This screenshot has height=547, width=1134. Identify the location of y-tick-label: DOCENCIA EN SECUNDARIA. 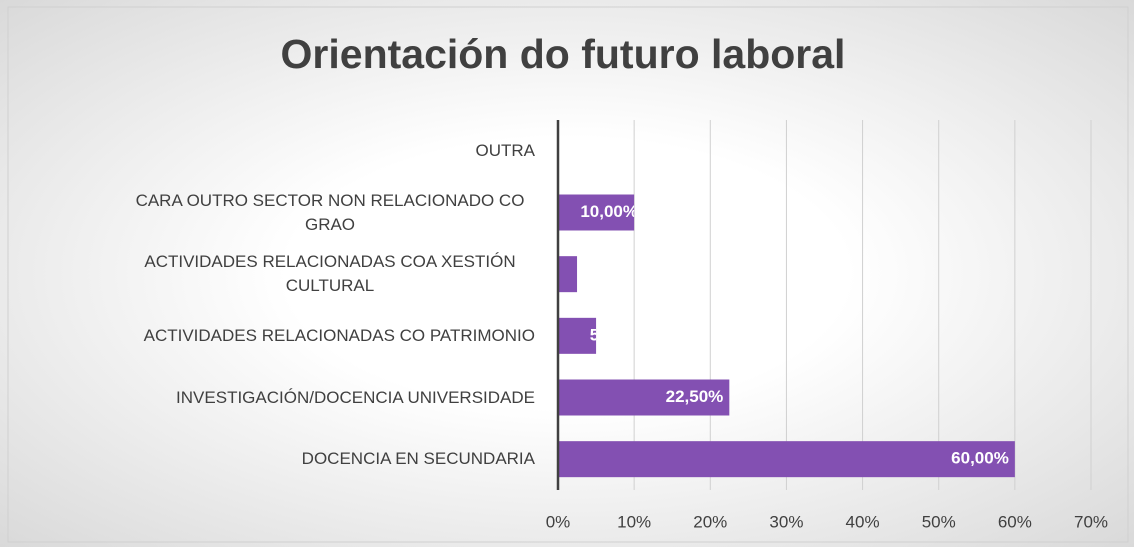
(418, 459).